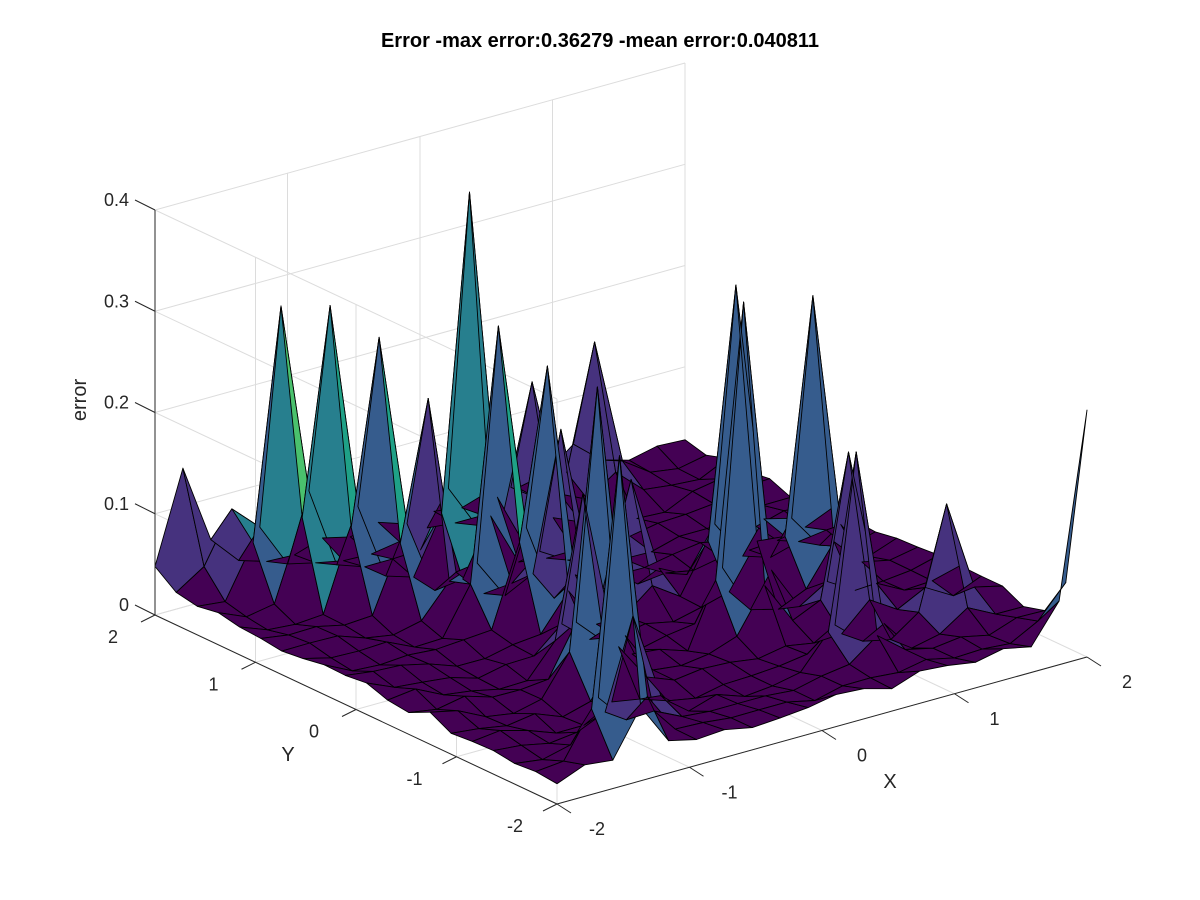 The height and width of the screenshot is (900, 1200). What do you see at coordinates (729, 792) in the screenshot?
I see `x-tick-label: -1` at bounding box center [729, 792].